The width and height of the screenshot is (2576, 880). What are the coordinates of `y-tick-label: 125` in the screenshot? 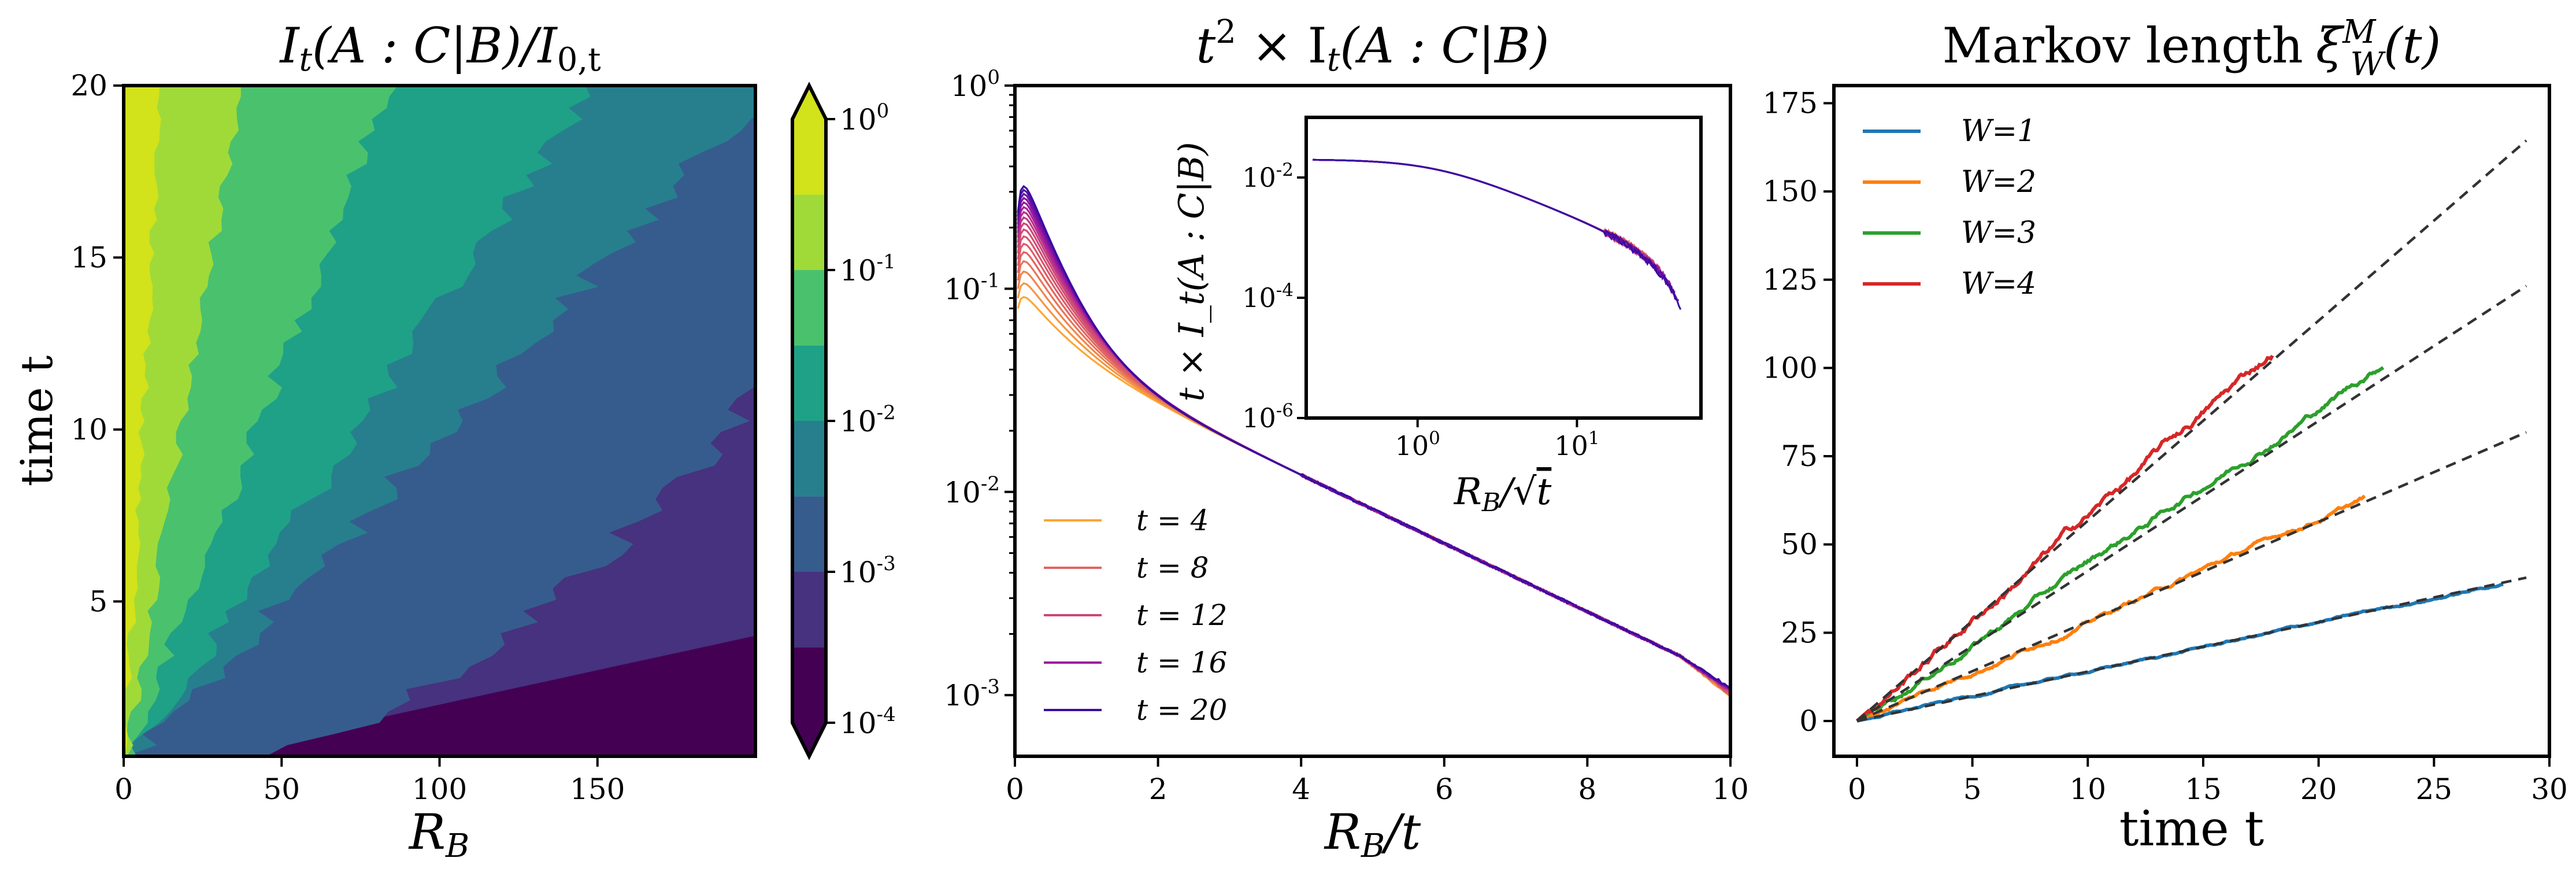 It's located at (1790, 280).